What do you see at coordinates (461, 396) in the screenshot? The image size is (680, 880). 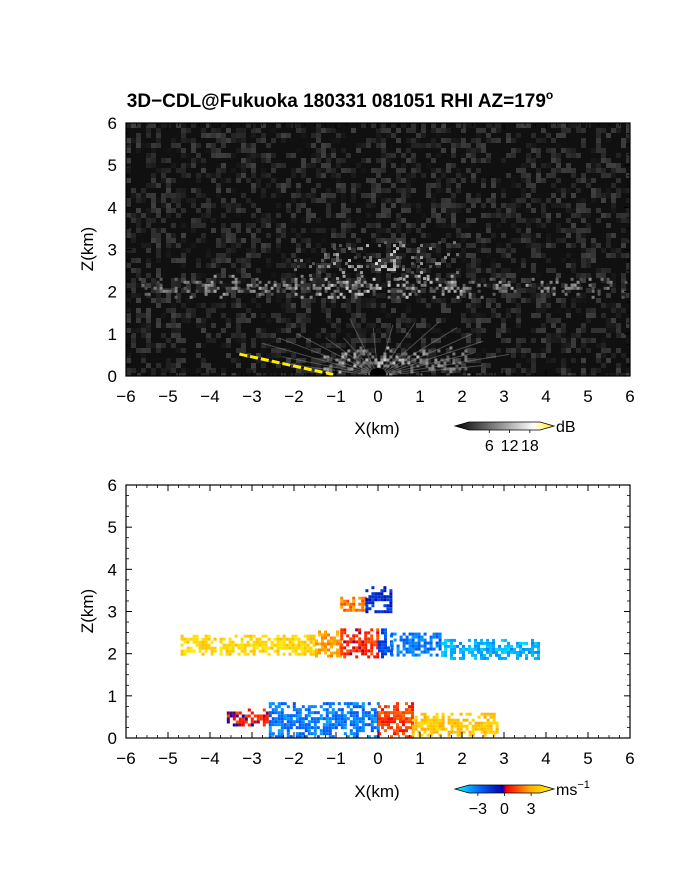 I see `reflectivity-xtick-label: 2` at bounding box center [461, 396].